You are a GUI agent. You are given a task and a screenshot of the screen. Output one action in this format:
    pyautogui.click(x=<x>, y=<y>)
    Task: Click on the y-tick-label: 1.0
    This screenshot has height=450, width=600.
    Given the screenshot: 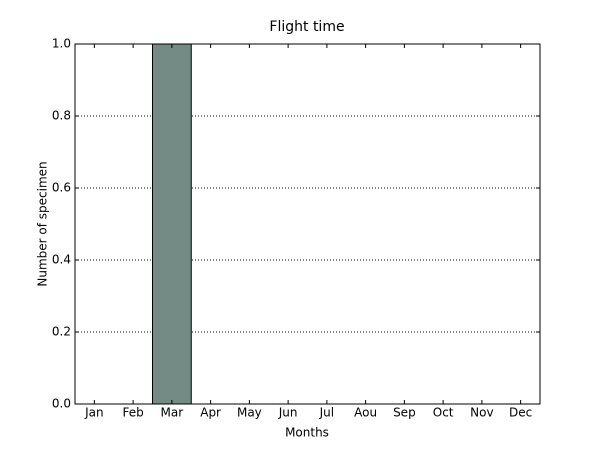 What is the action you would take?
    pyautogui.click(x=61, y=44)
    